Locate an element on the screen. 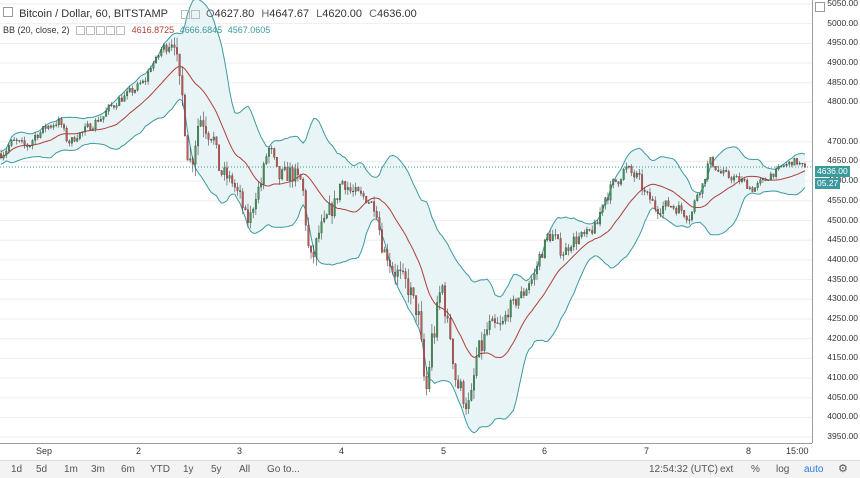 This screenshot has height=478, width=860. auto-button: auto is located at coordinates (814, 469).